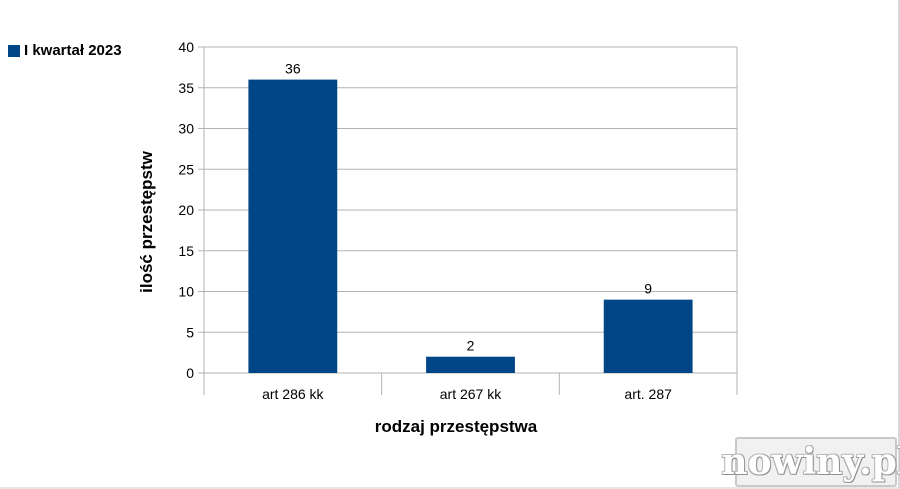 This screenshot has width=900, height=489. What do you see at coordinates (186, 88) in the screenshot?
I see `y-tick-label: 35` at bounding box center [186, 88].